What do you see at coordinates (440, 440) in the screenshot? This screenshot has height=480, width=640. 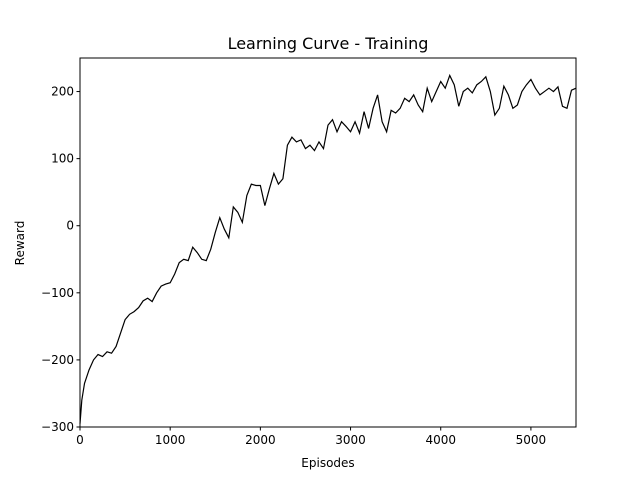 I see `x-tick-label: 4000` at bounding box center [440, 440].